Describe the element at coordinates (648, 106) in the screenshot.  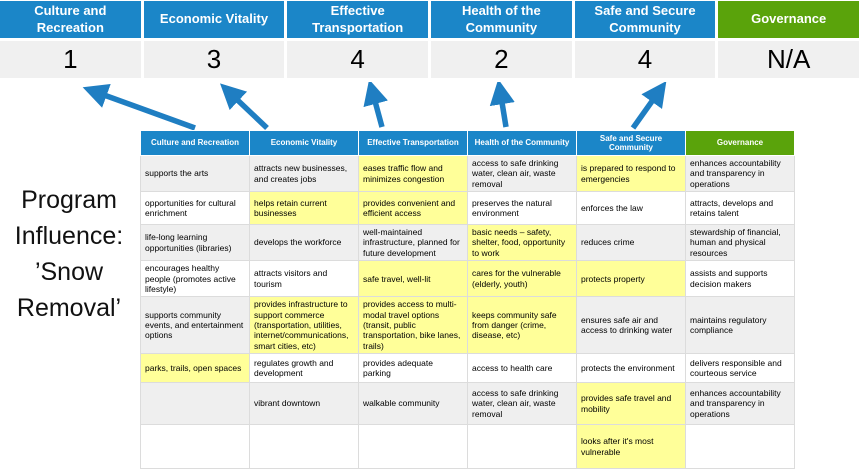
I see `up-right-arrow-icon` at that location.